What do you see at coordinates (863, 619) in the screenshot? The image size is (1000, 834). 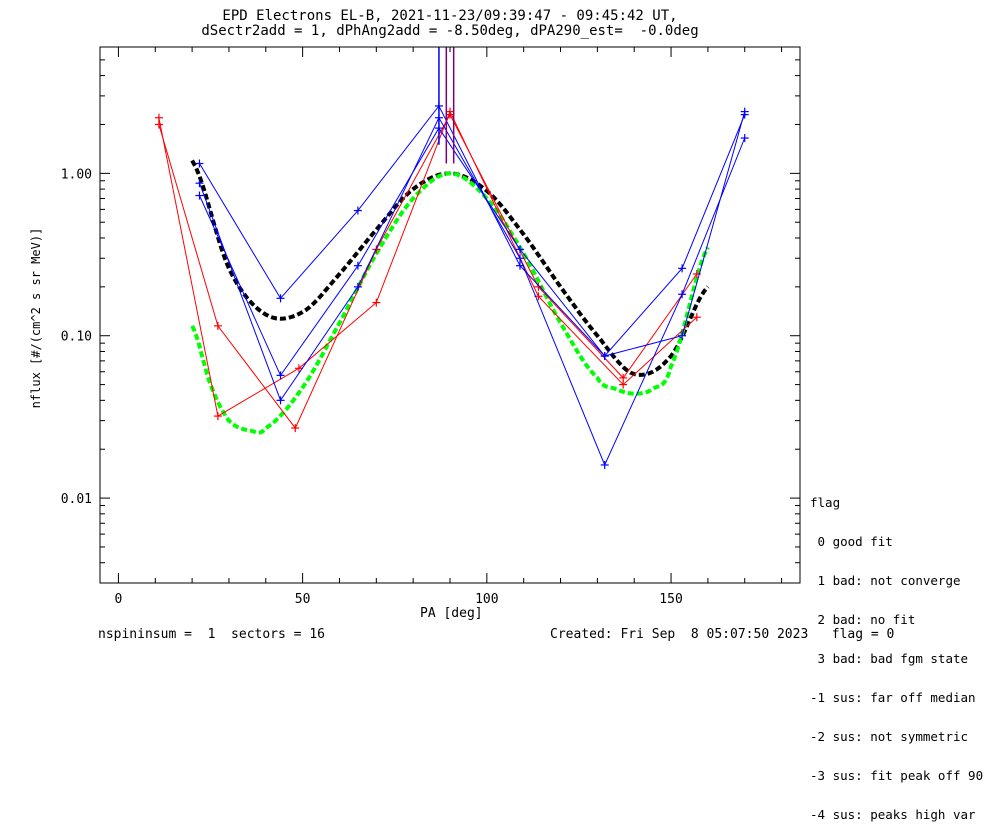 I see `legend-item: 2 bad: no fit` at bounding box center [863, 619].